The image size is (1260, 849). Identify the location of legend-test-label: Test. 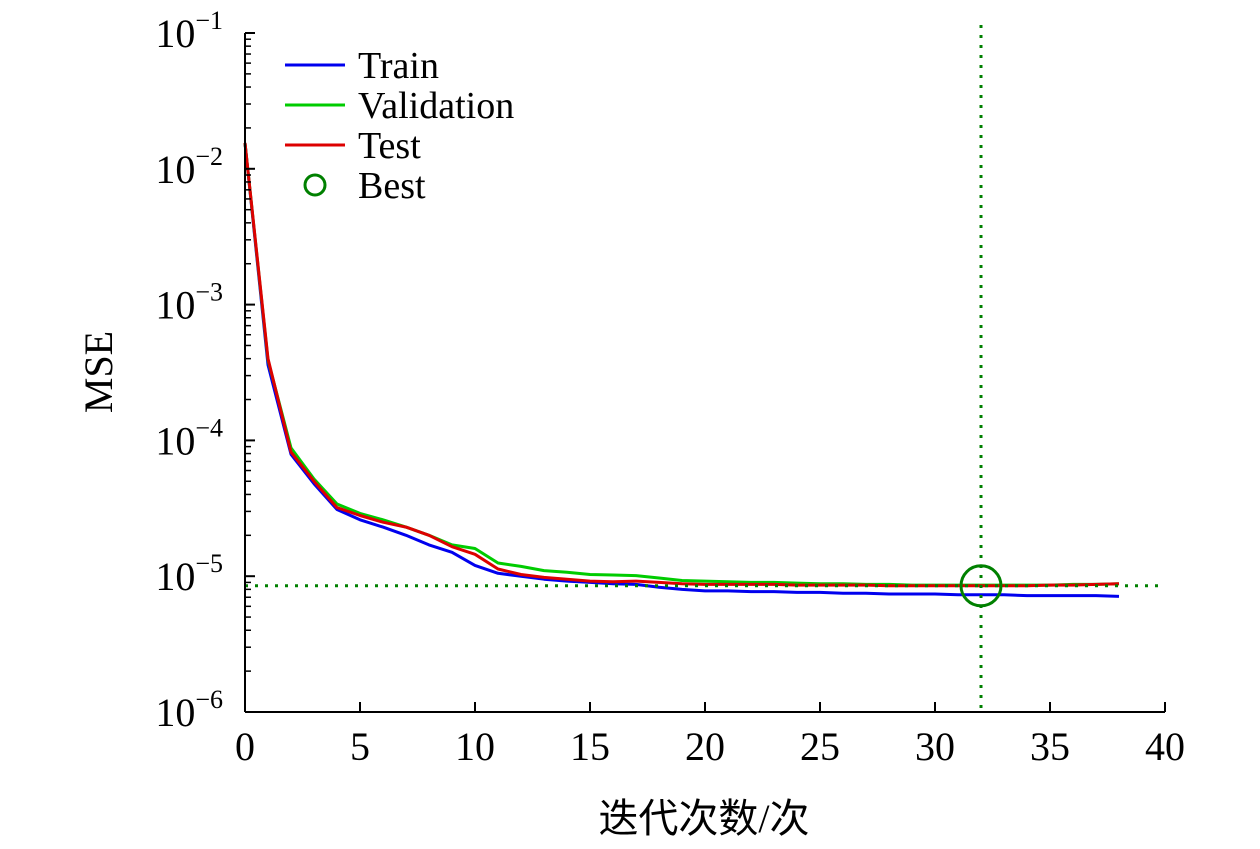
(389, 146).